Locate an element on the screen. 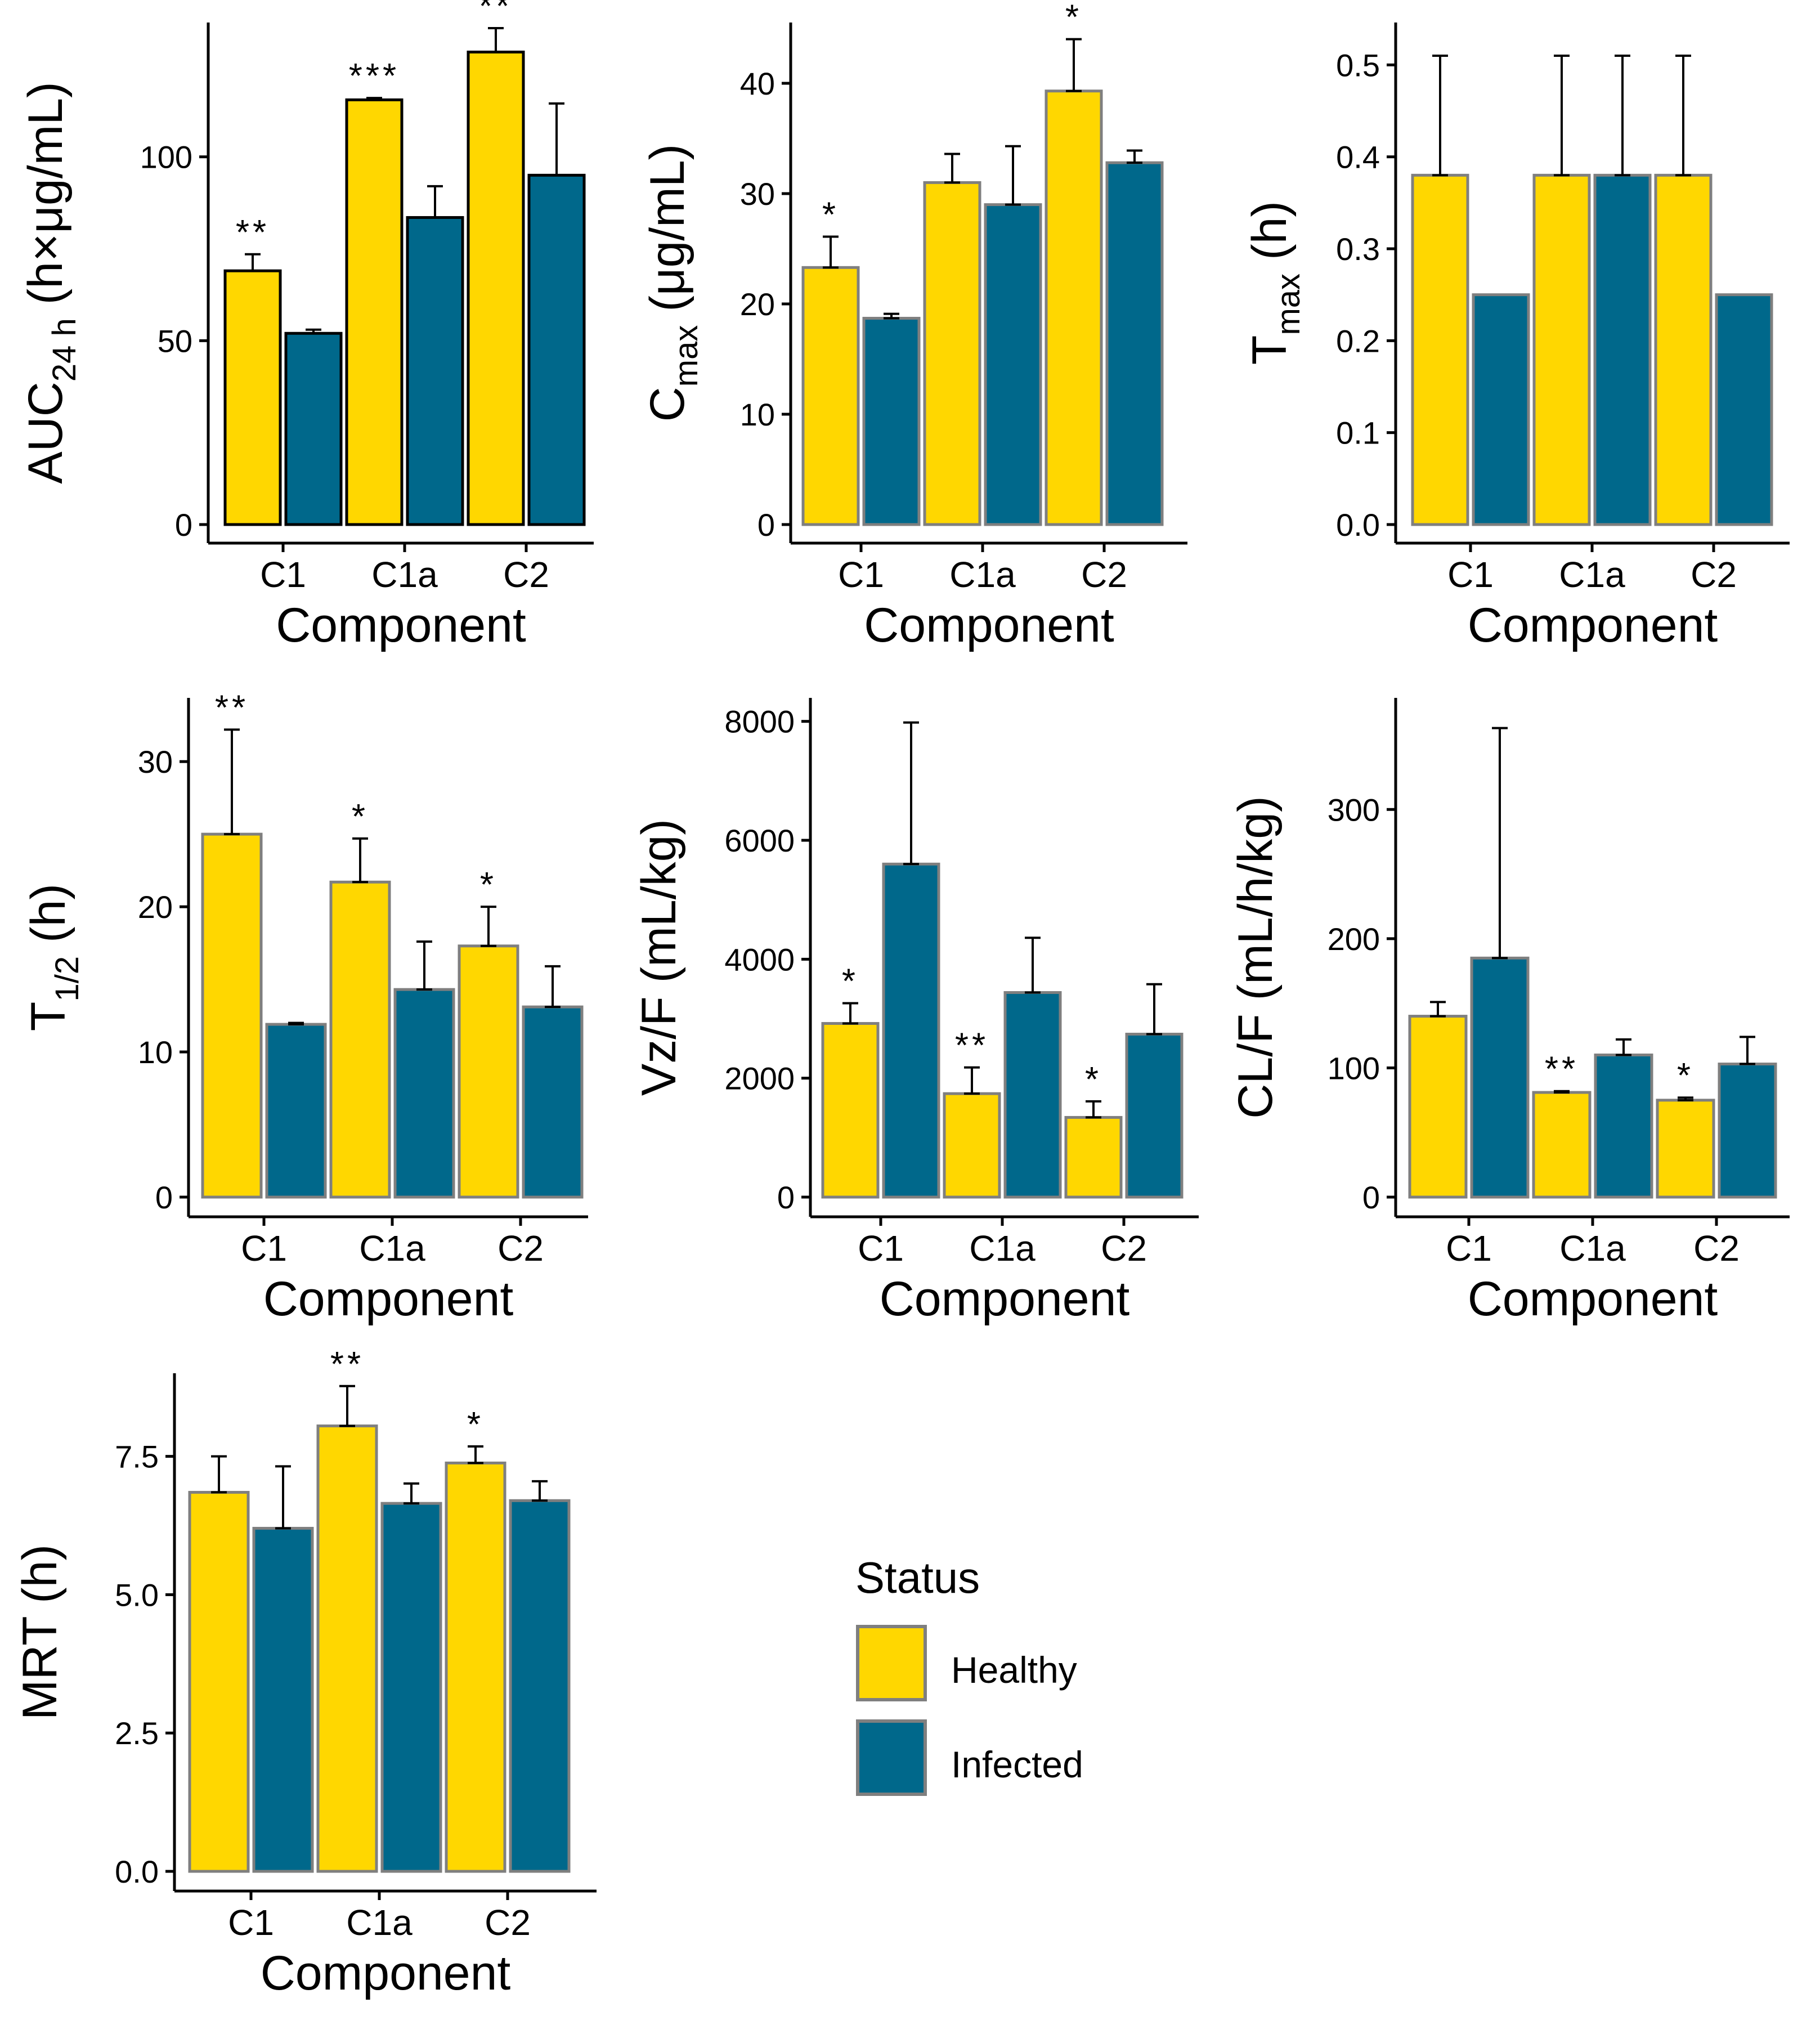  legend-title: Status is located at coordinates (918, 1577).